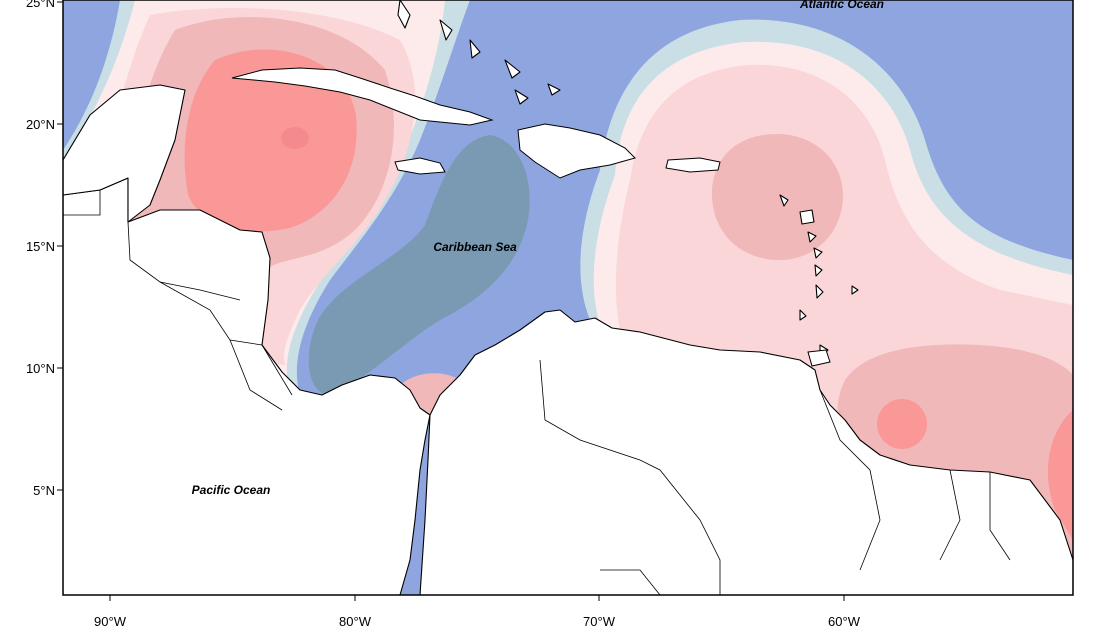  I want to click on lat-tick-label: 15°N, so click(40, 246).